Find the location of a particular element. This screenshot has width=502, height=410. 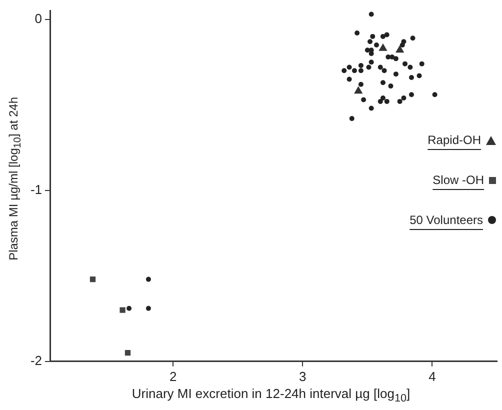

x-tick-label: 4 is located at coordinates (432, 376).